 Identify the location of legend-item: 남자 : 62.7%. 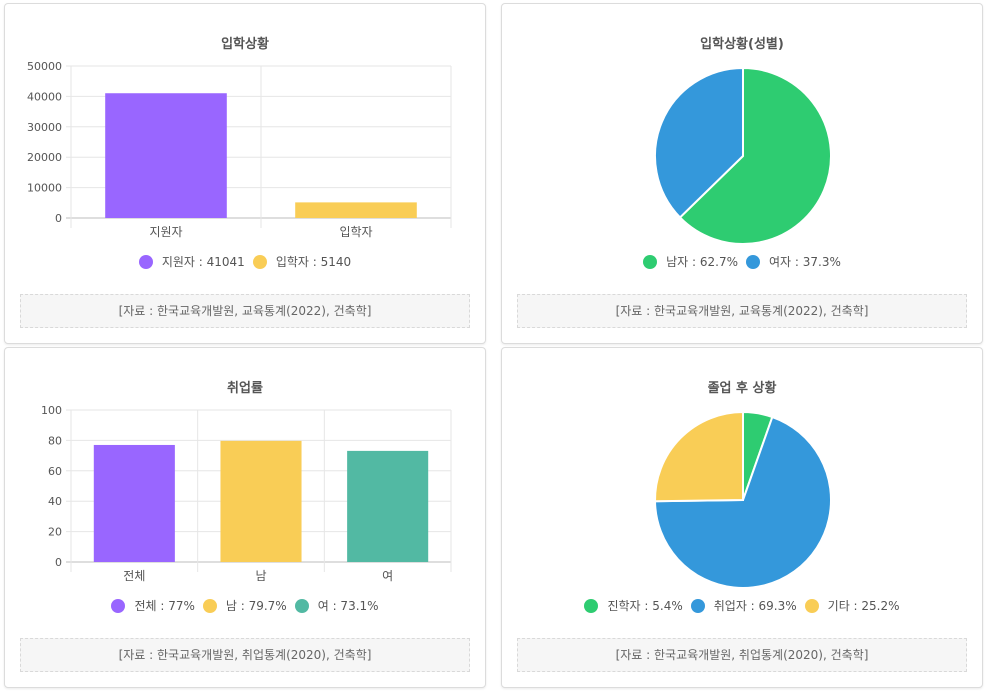
(690, 261).